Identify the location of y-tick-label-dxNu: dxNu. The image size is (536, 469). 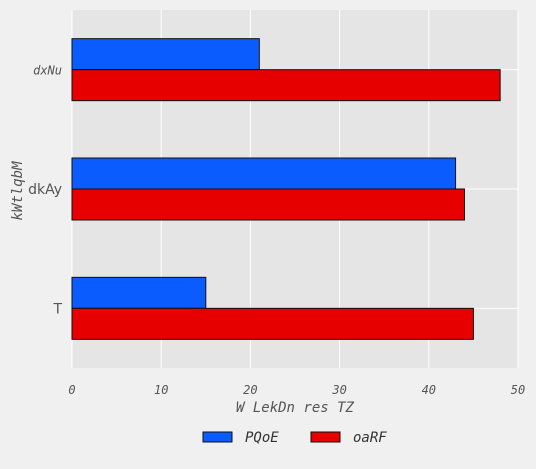
(47, 71).